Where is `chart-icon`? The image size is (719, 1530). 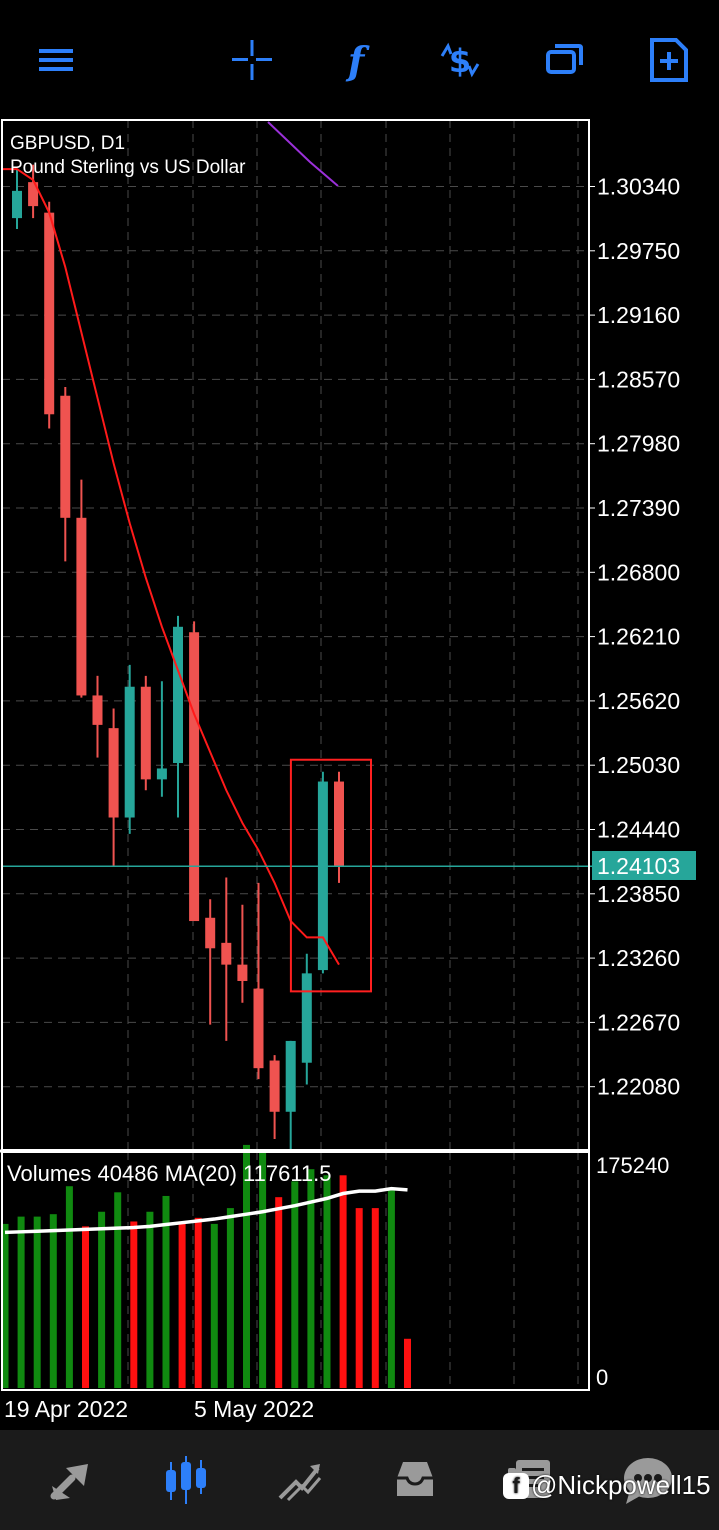 chart-icon is located at coordinates (186, 1480).